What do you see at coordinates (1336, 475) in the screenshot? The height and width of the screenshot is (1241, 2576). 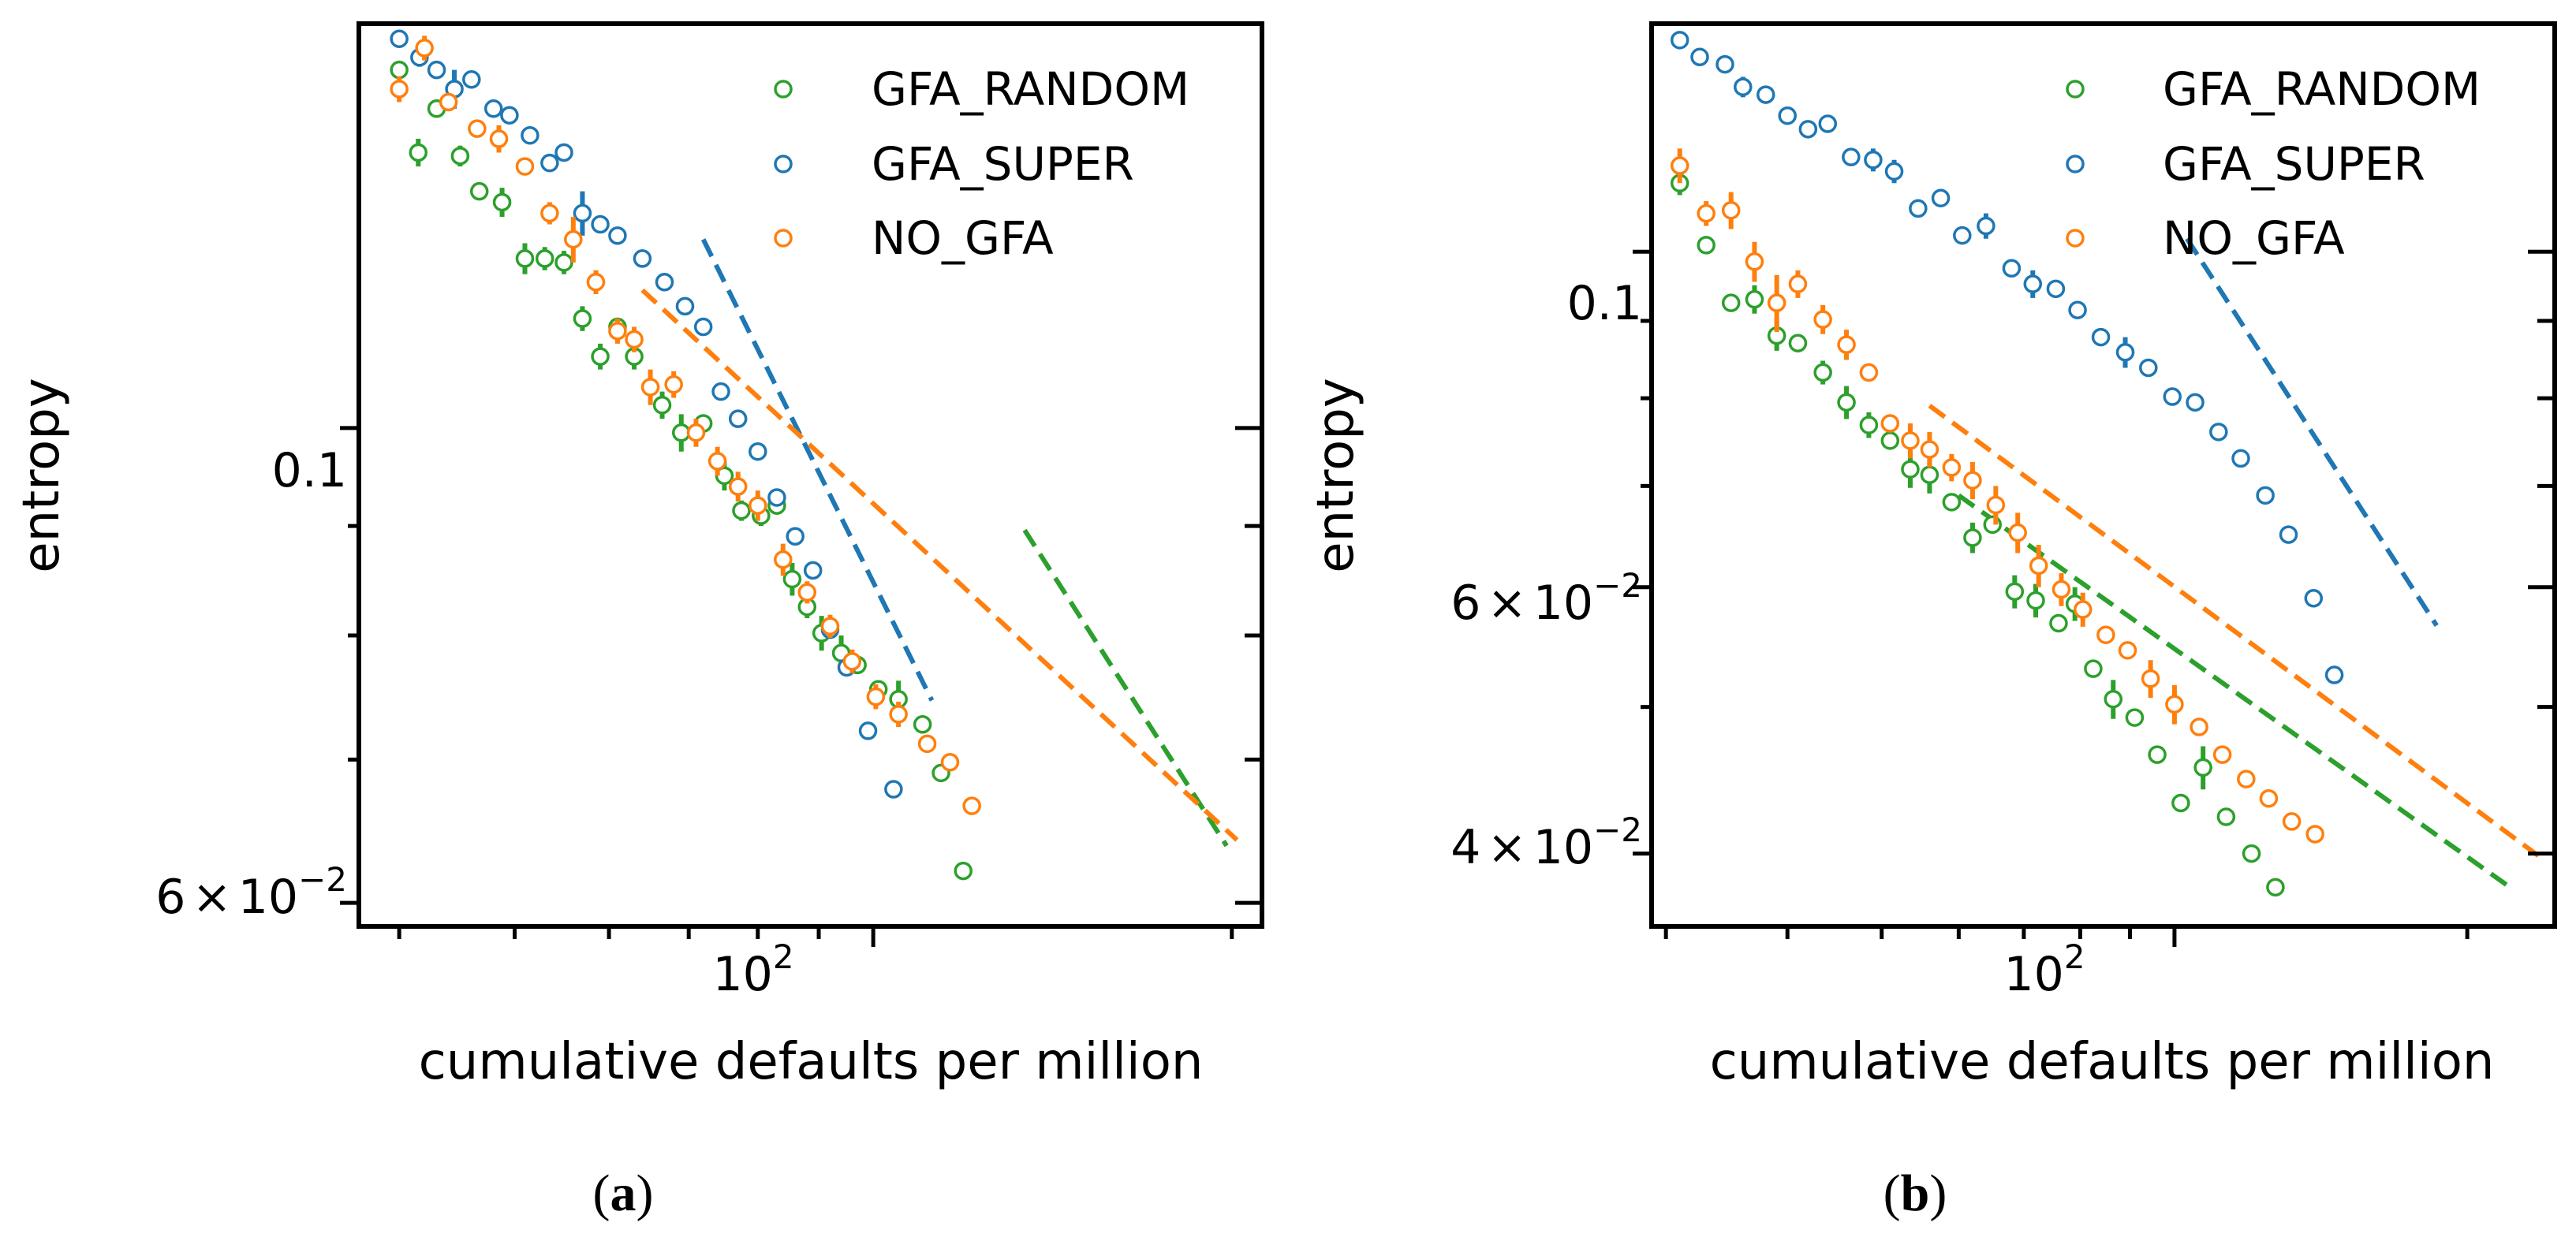 I see `panel-b-y-axis-label: entropy` at bounding box center [1336, 475].